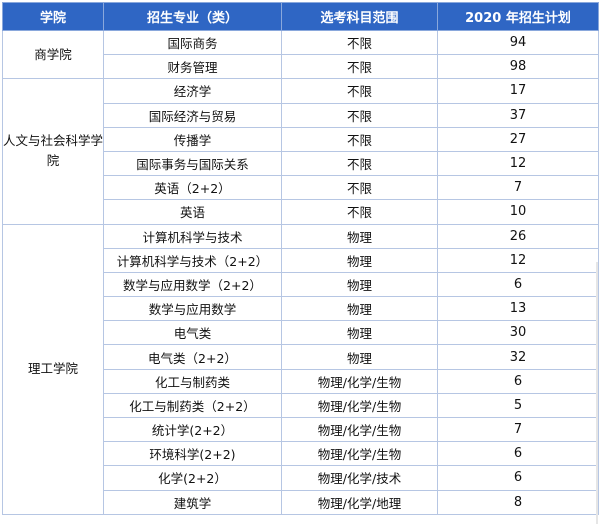 The image size is (600, 524). I want to click on plan-cell: 98, so click(518, 67).